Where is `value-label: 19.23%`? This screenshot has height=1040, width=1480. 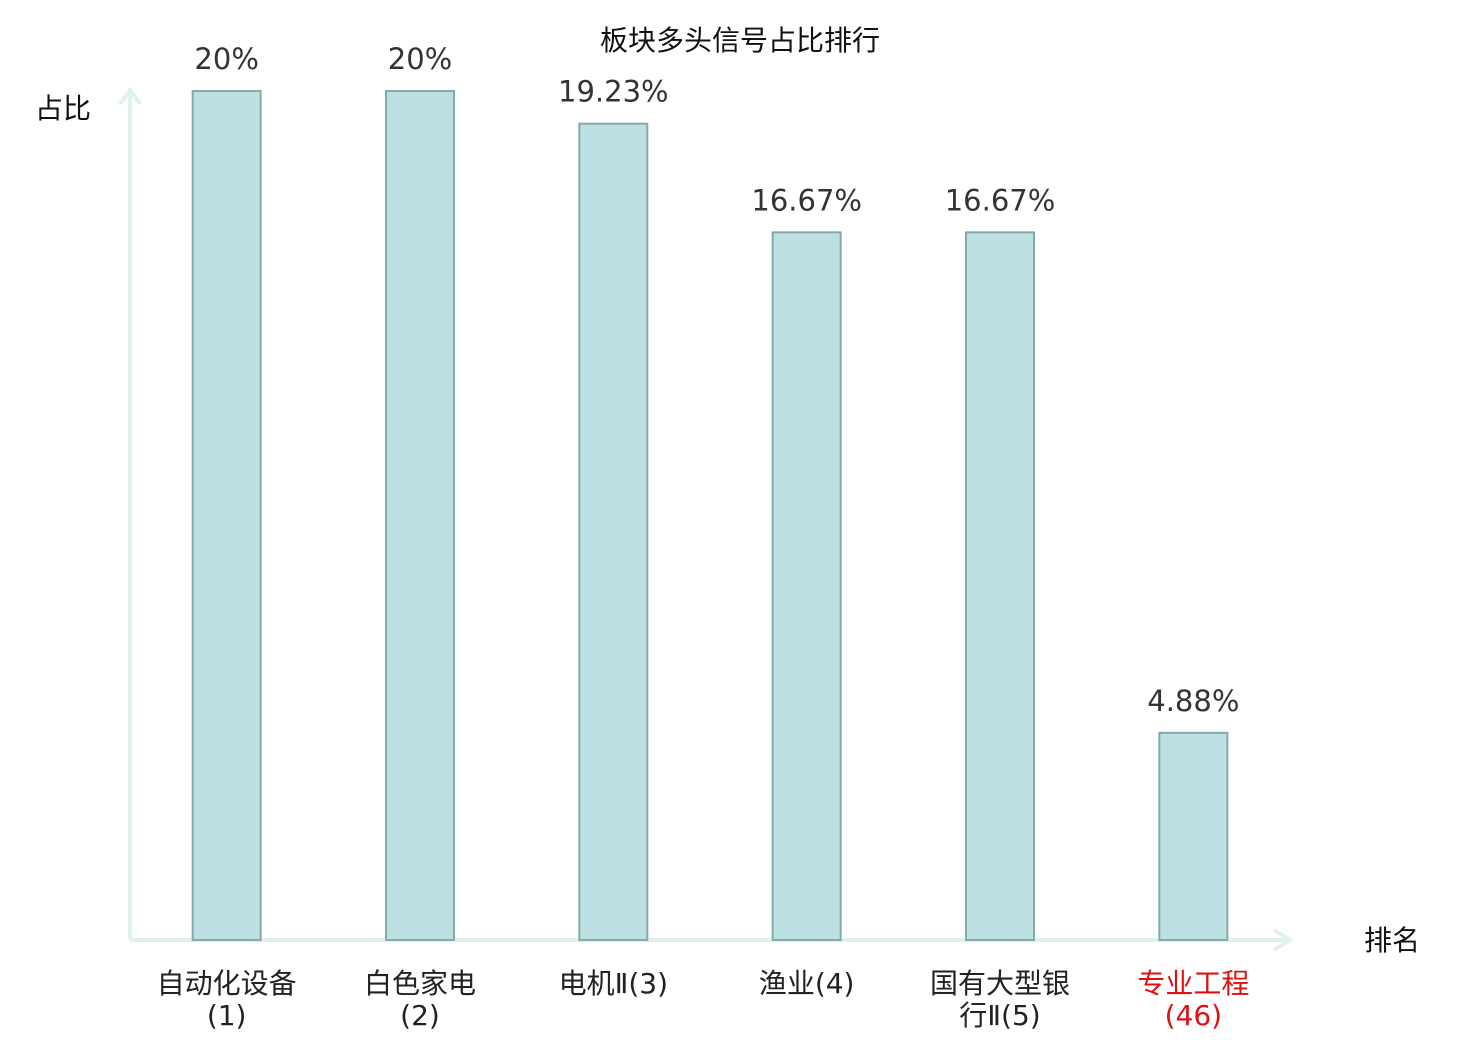
value-label: 19.23% is located at coordinates (613, 92).